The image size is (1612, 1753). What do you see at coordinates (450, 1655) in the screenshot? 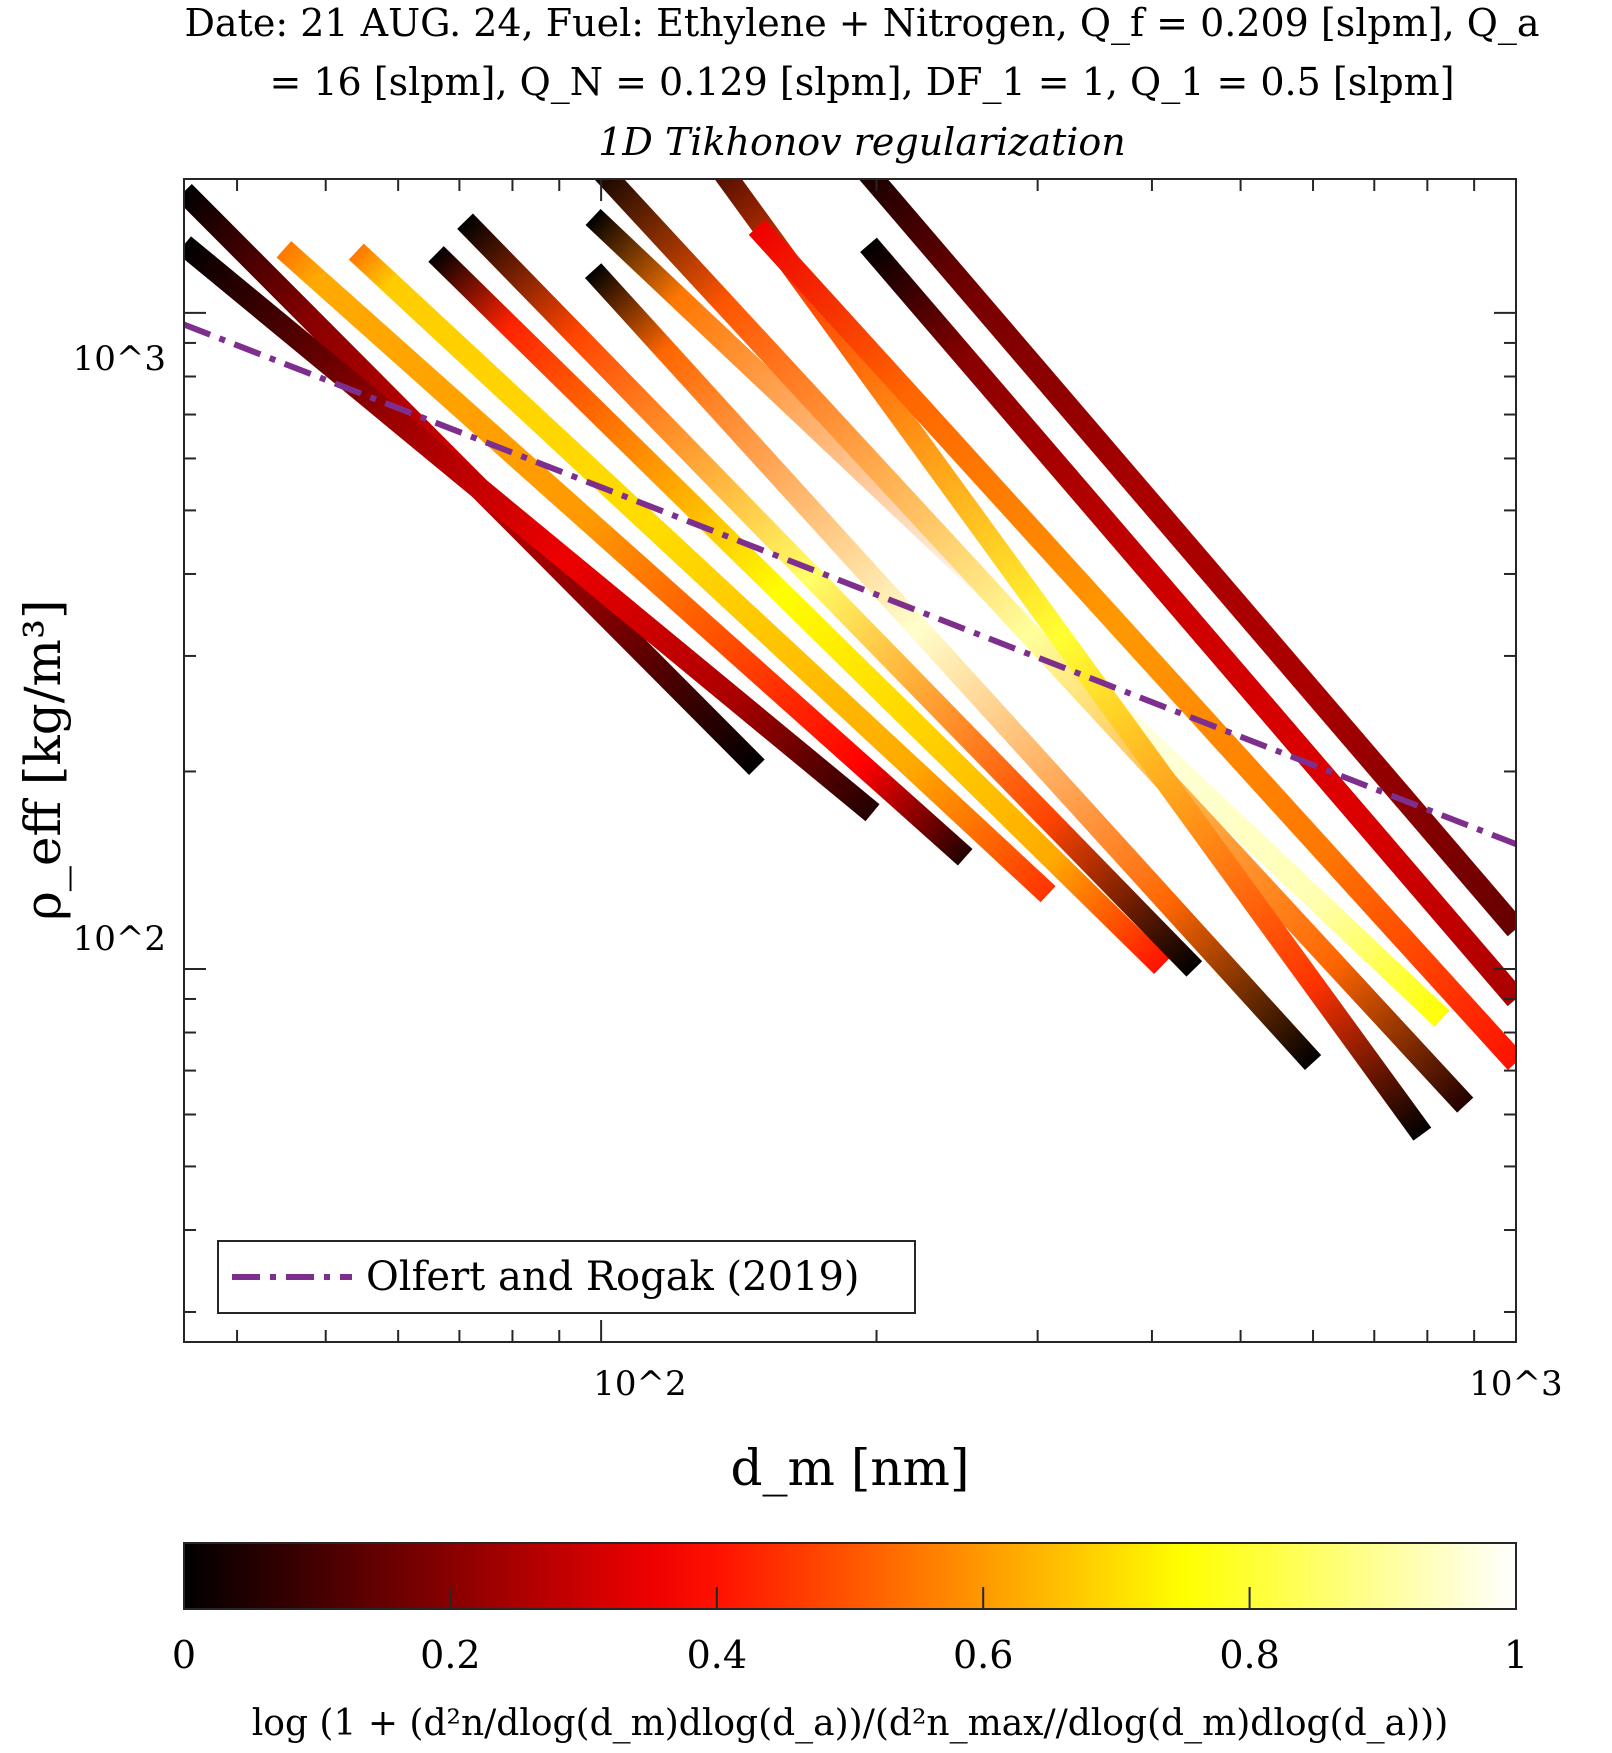
I see `colorbar-tick-label-0.2: 0.2` at bounding box center [450, 1655].